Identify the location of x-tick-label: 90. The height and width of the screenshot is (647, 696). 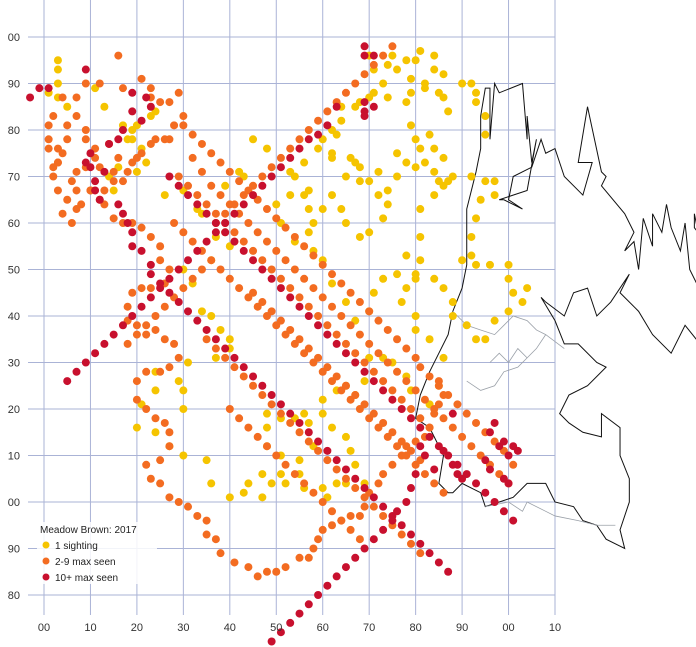
(462, 628).